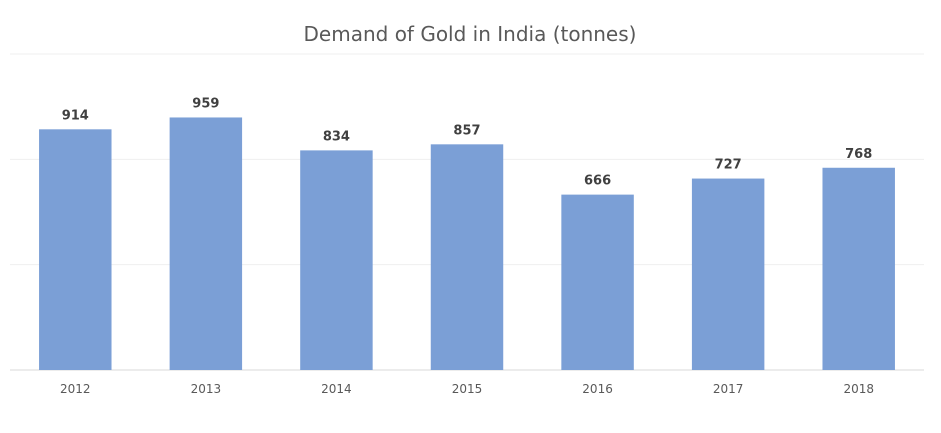 The image size is (941, 433). Describe the element at coordinates (75, 115) in the screenshot. I see `value-label-2012: 914` at that location.